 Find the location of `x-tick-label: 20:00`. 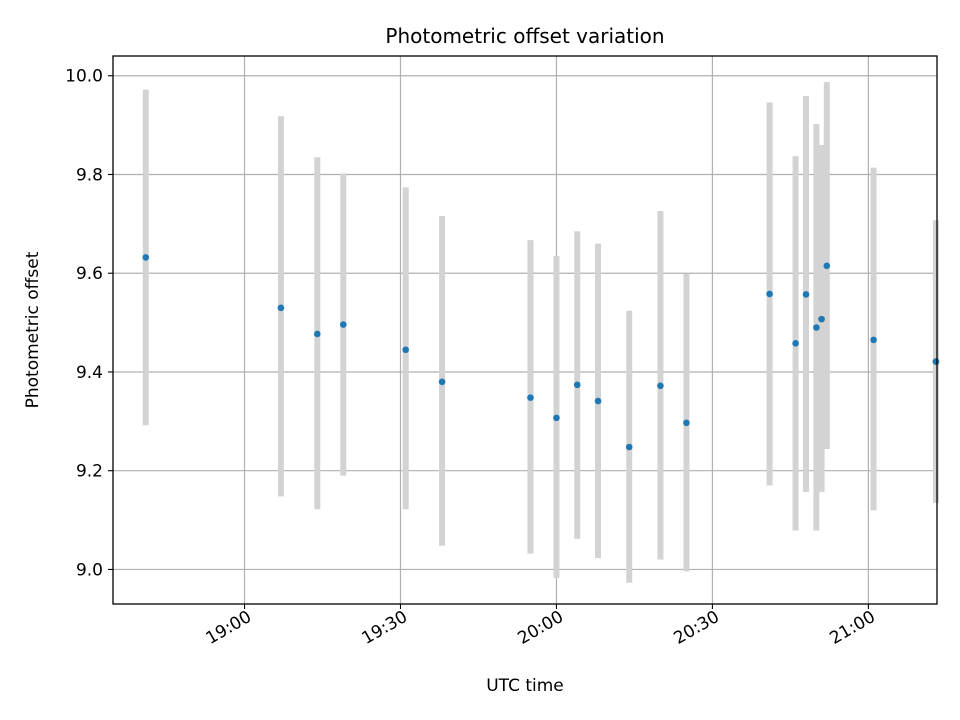

x-tick-label: 20:00 is located at coordinates (541, 628).